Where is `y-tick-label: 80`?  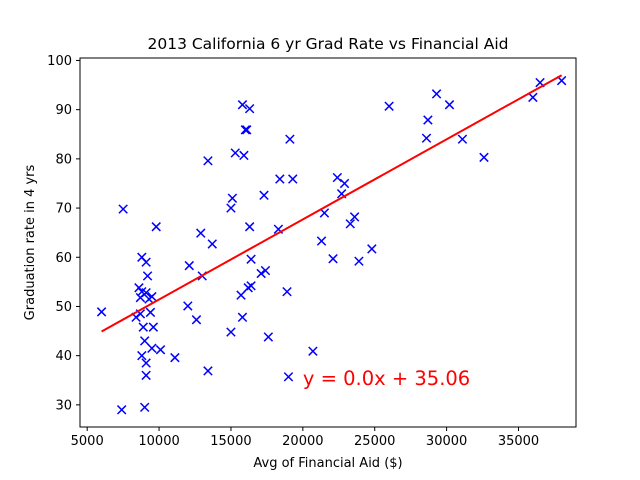
y-tick-label: 80 is located at coordinates (63, 159).